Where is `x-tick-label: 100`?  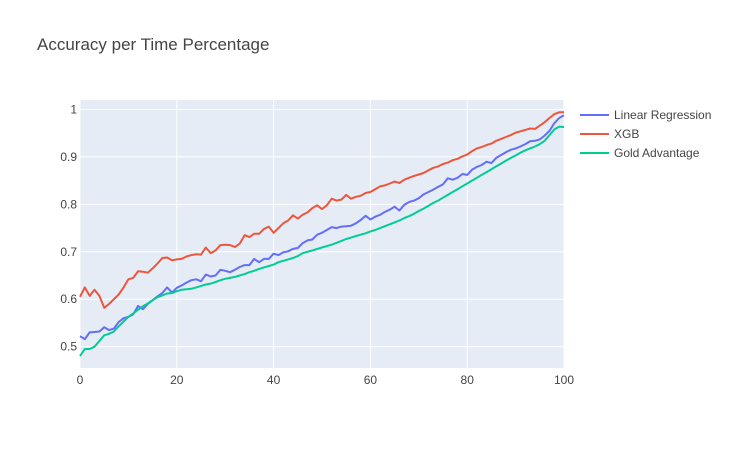 x-tick-label: 100 is located at coordinates (564, 380).